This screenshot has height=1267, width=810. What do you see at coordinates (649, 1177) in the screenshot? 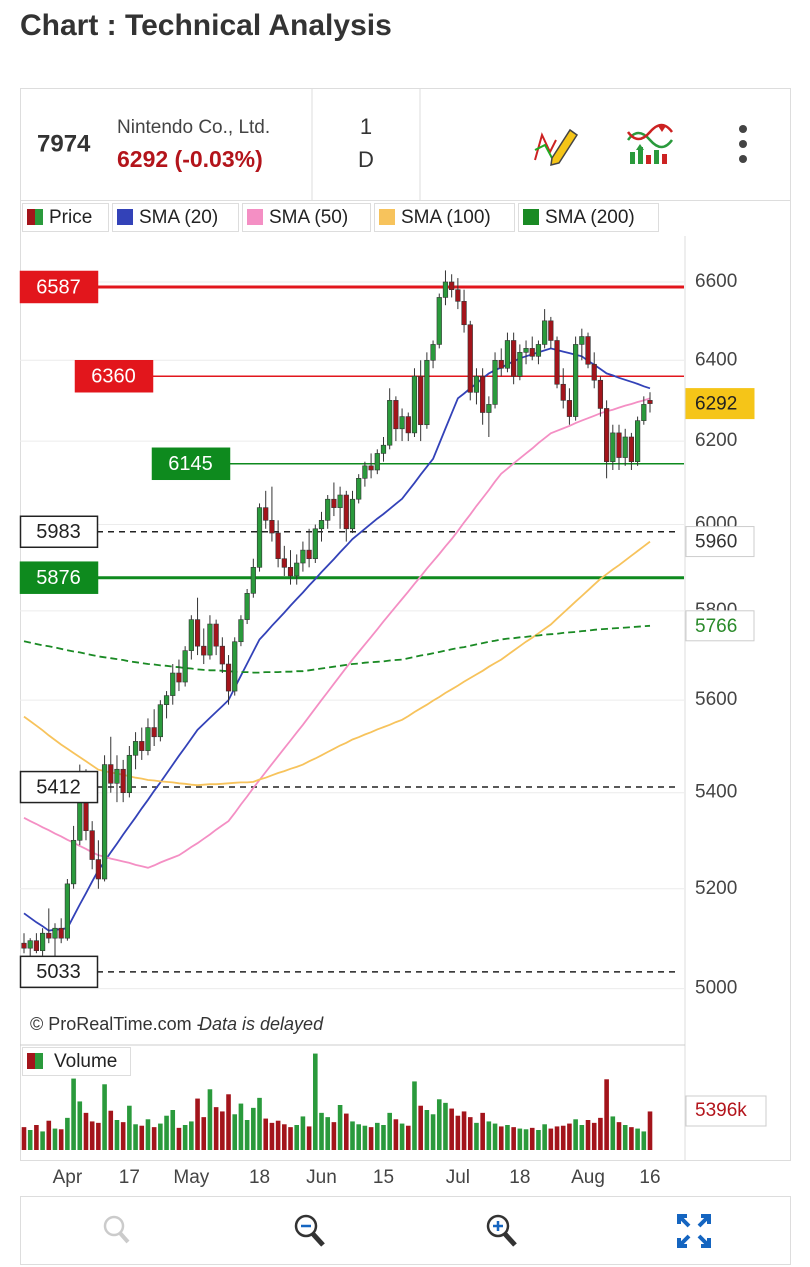
I see `x-tick-label: 16` at bounding box center [649, 1177].